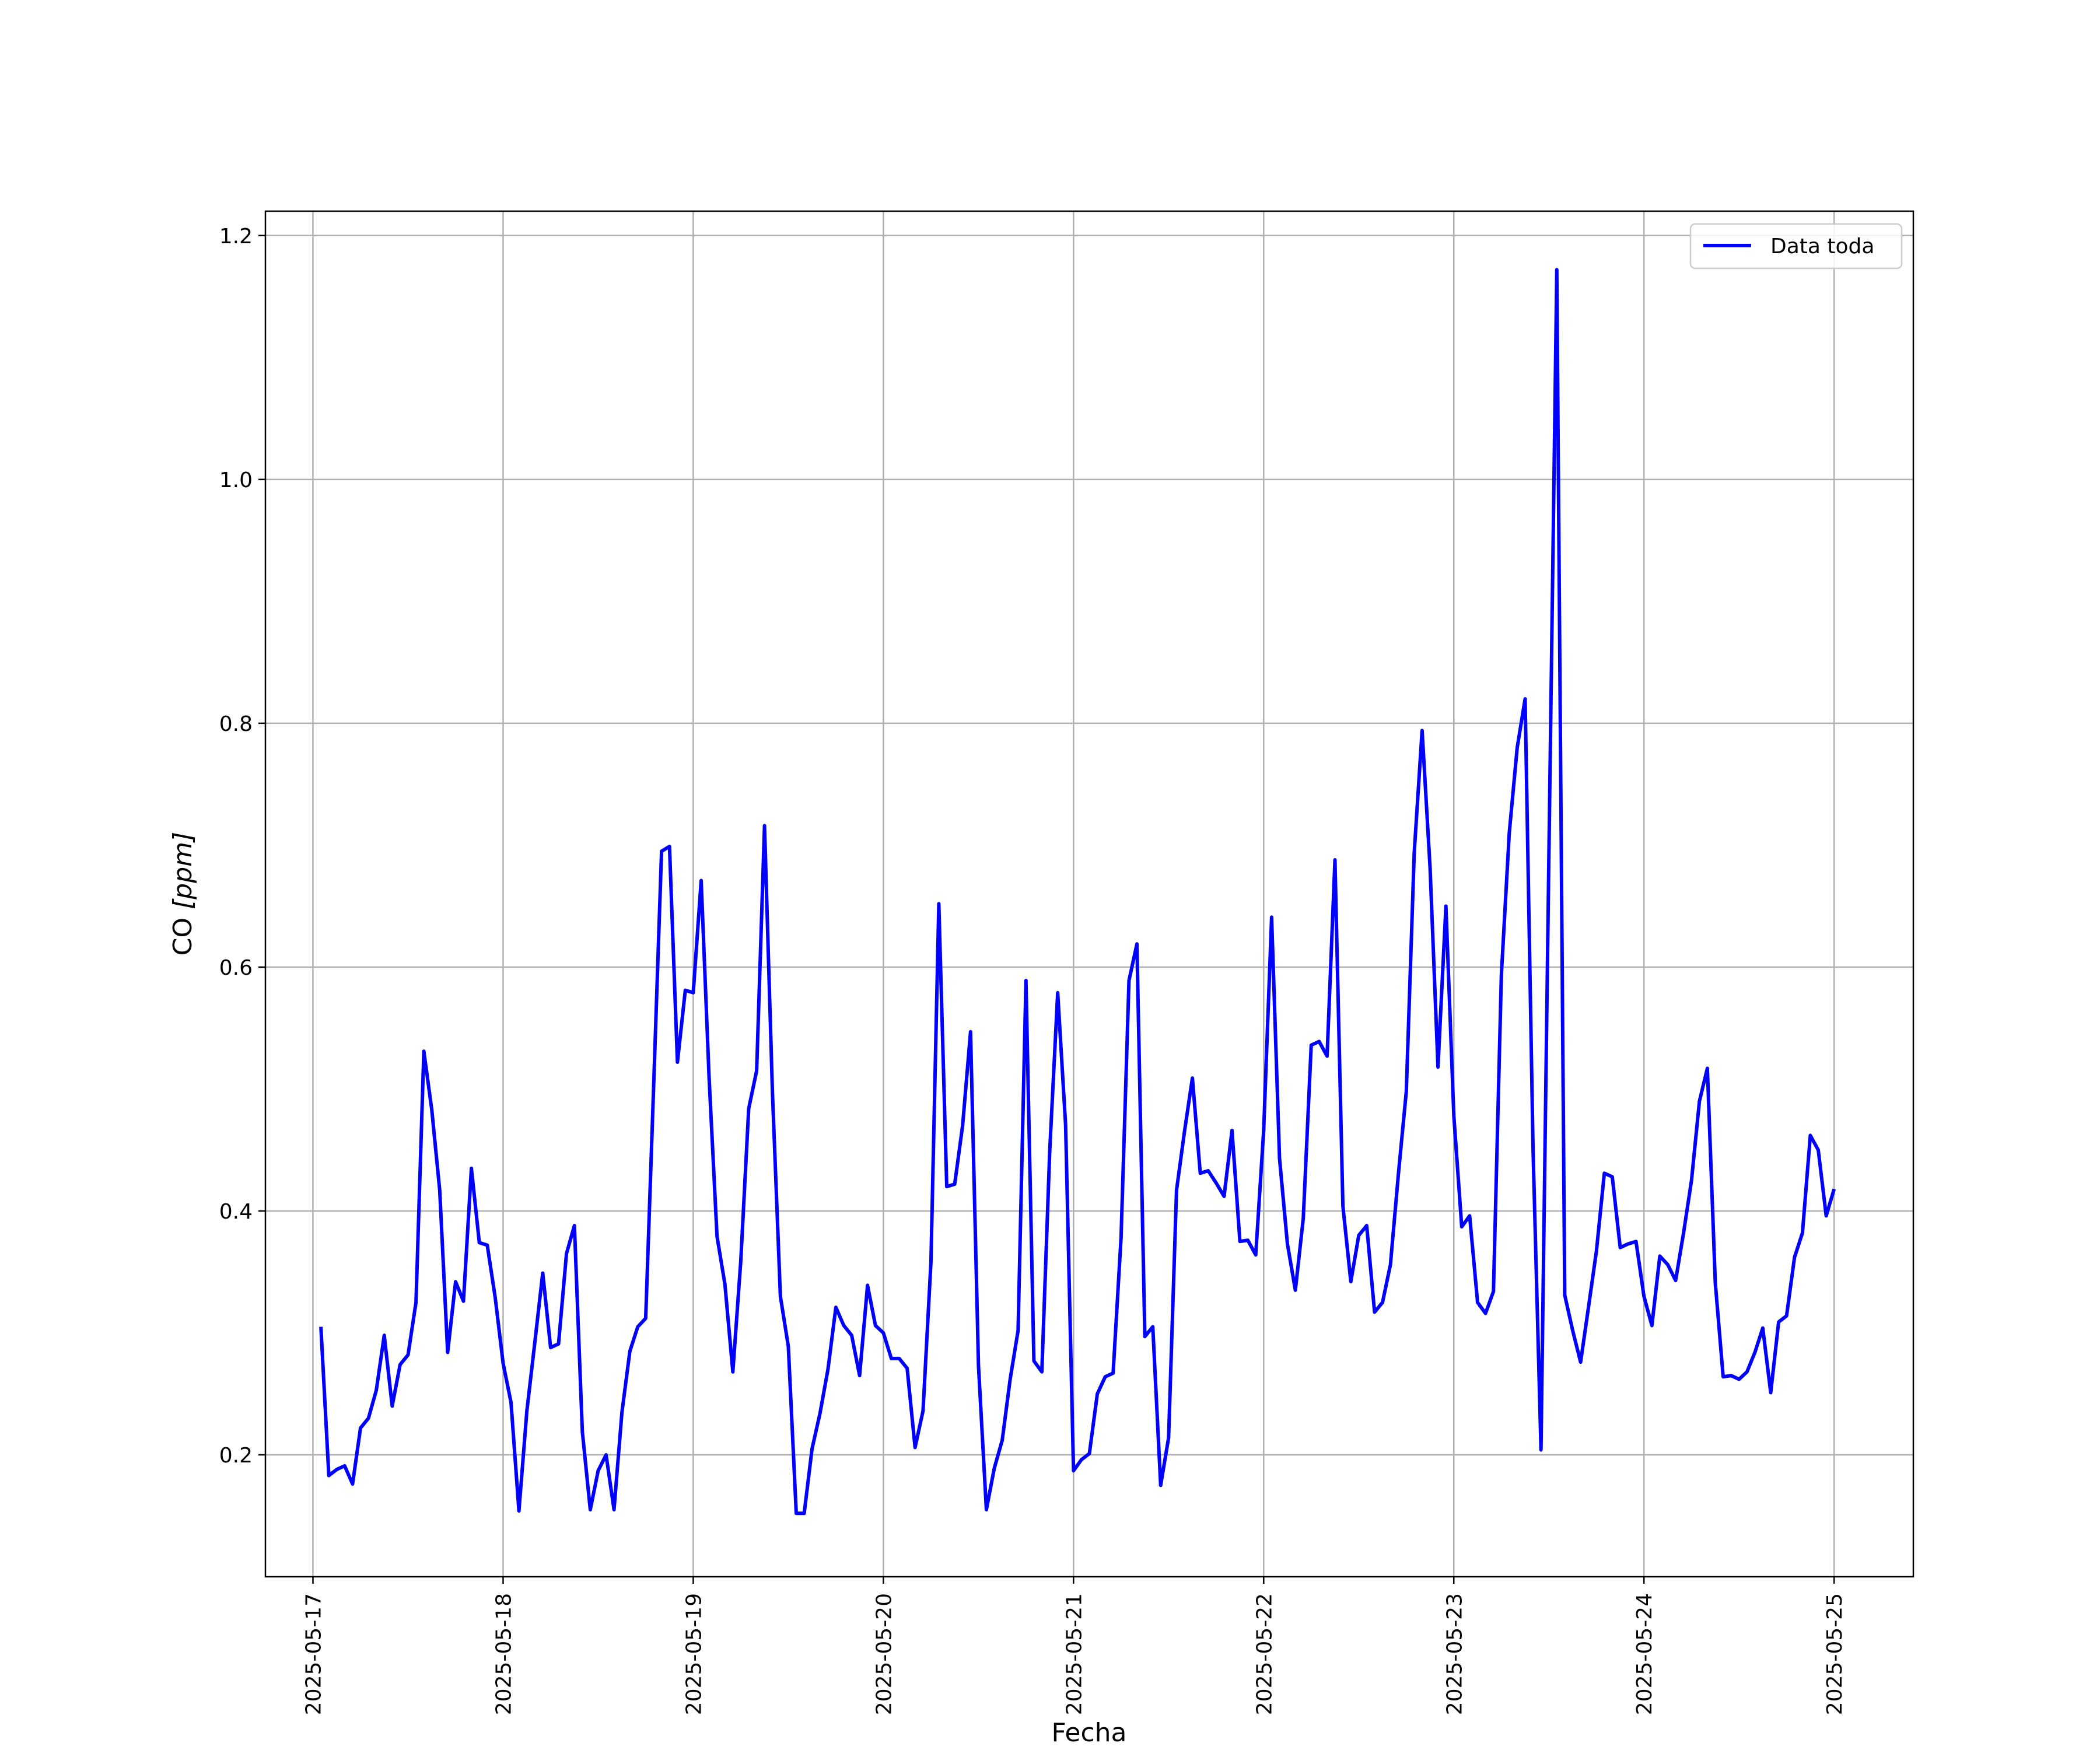  What do you see at coordinates (242, 846) in the screenshot?
I see `y-axis-ticks: 0.2 0.4 0.6 0.8 1.0 1.2` at bounding box center [242, 846].